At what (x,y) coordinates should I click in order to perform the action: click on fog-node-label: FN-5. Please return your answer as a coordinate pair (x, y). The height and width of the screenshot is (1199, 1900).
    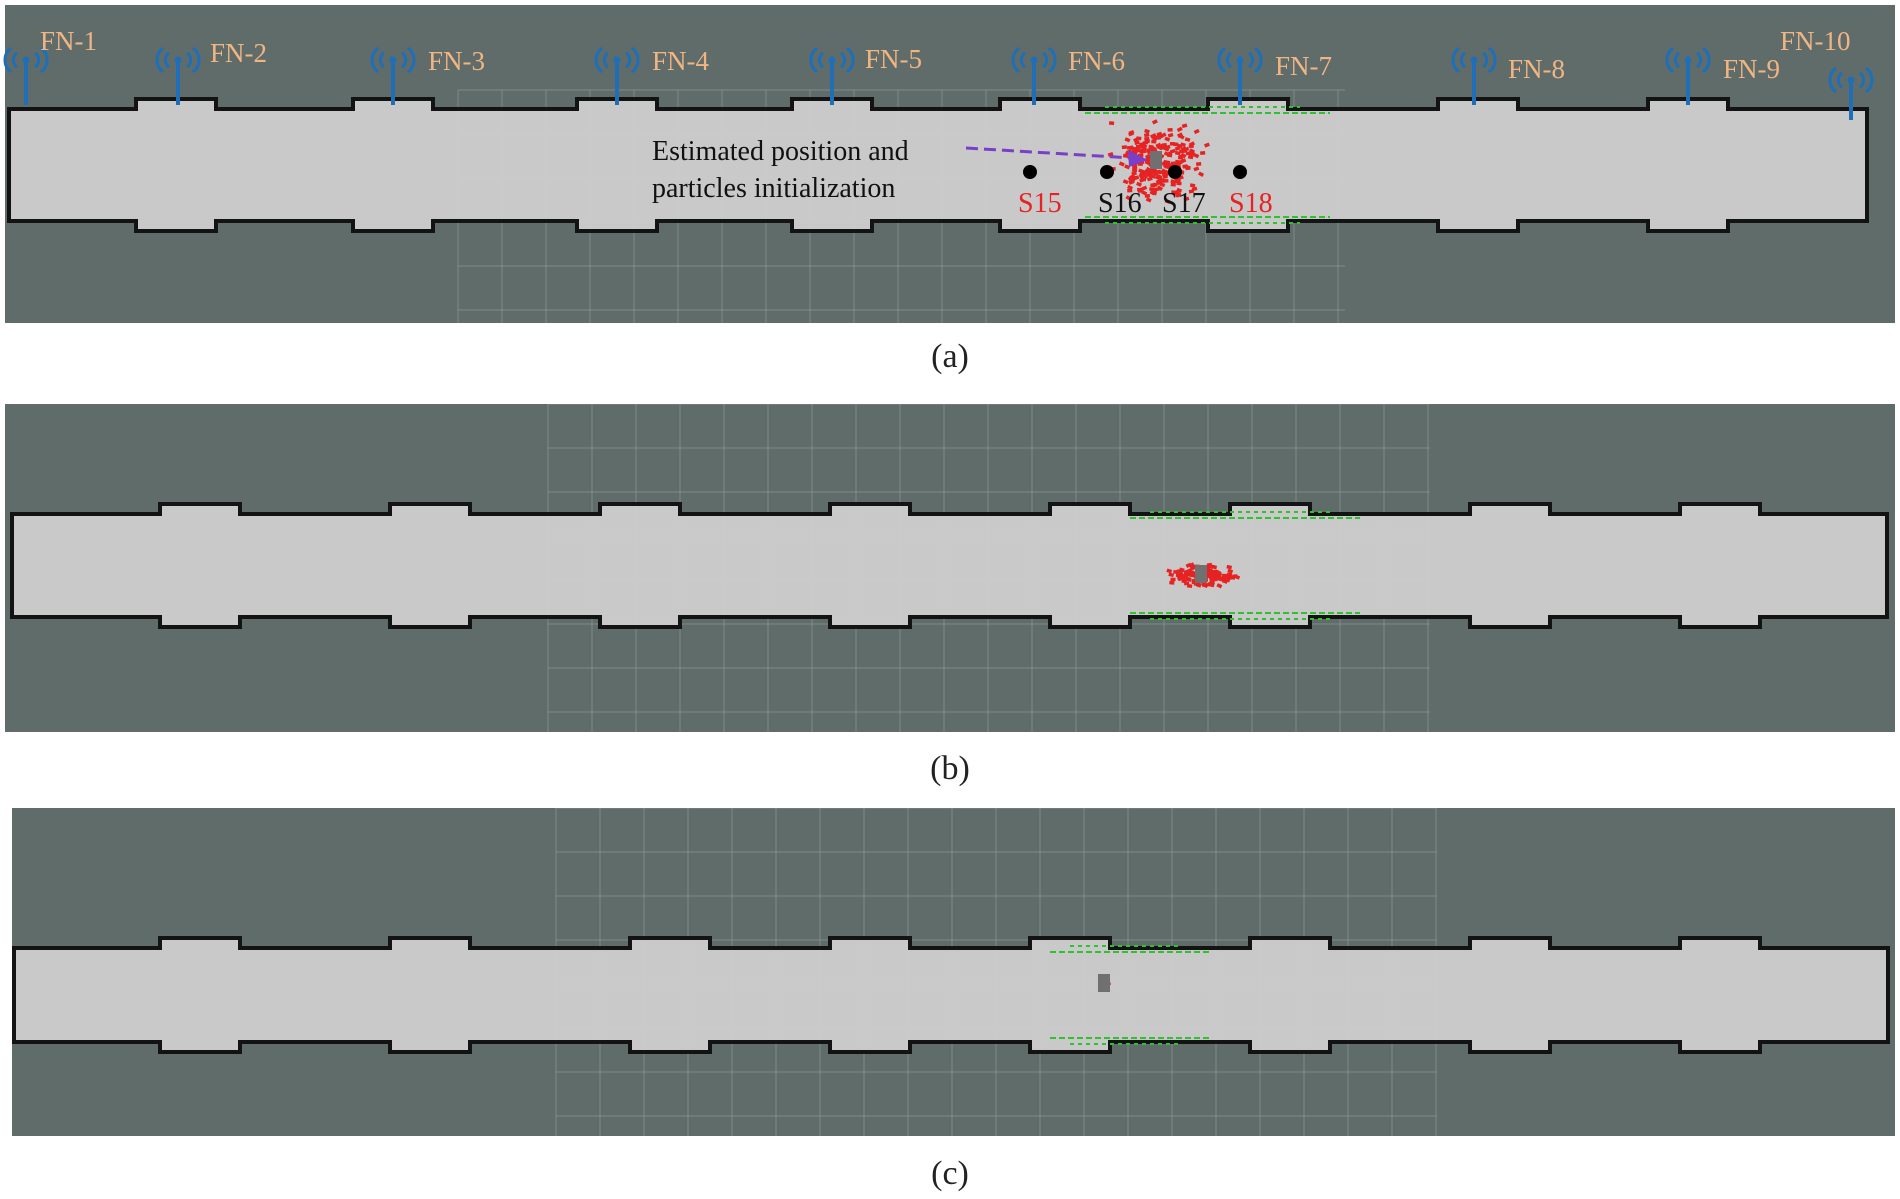
    Looking at the image, I should click on (893, 59).